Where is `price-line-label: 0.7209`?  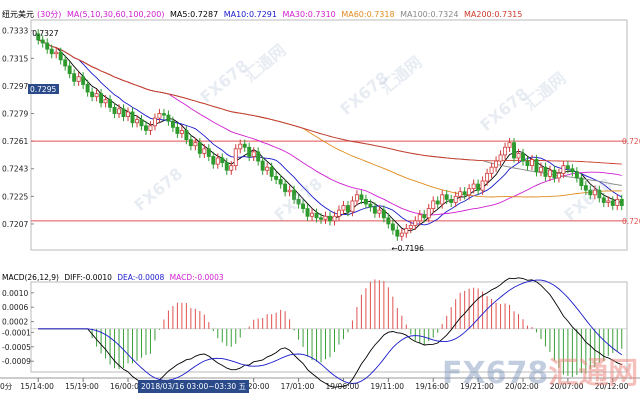
price-line-label: 0.7209 is located at coordinates (631, 221).